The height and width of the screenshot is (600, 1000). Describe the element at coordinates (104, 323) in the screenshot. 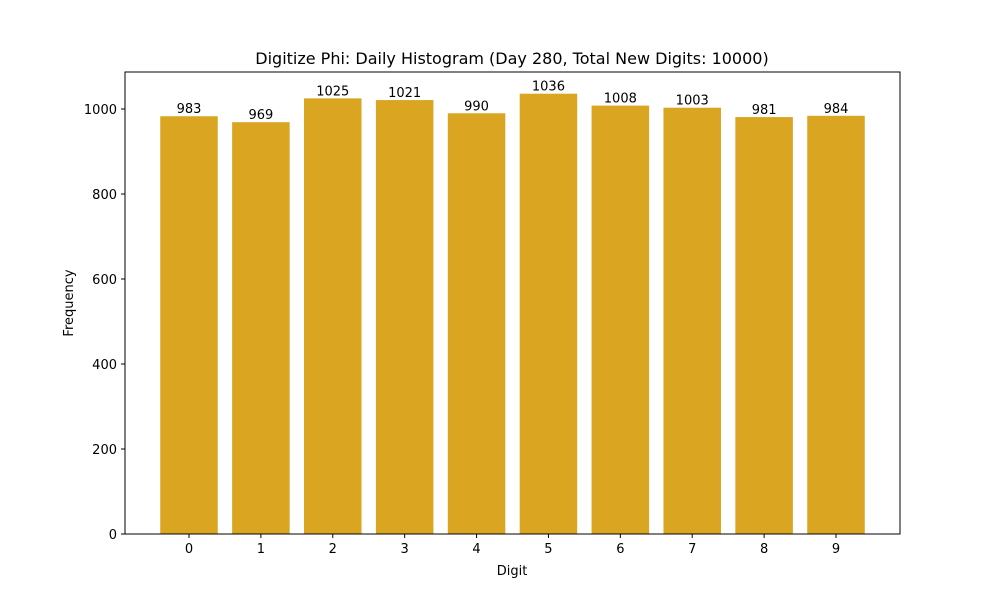

I see `y-axis-ticks: 0 200 400 600 800 1000` at that location.